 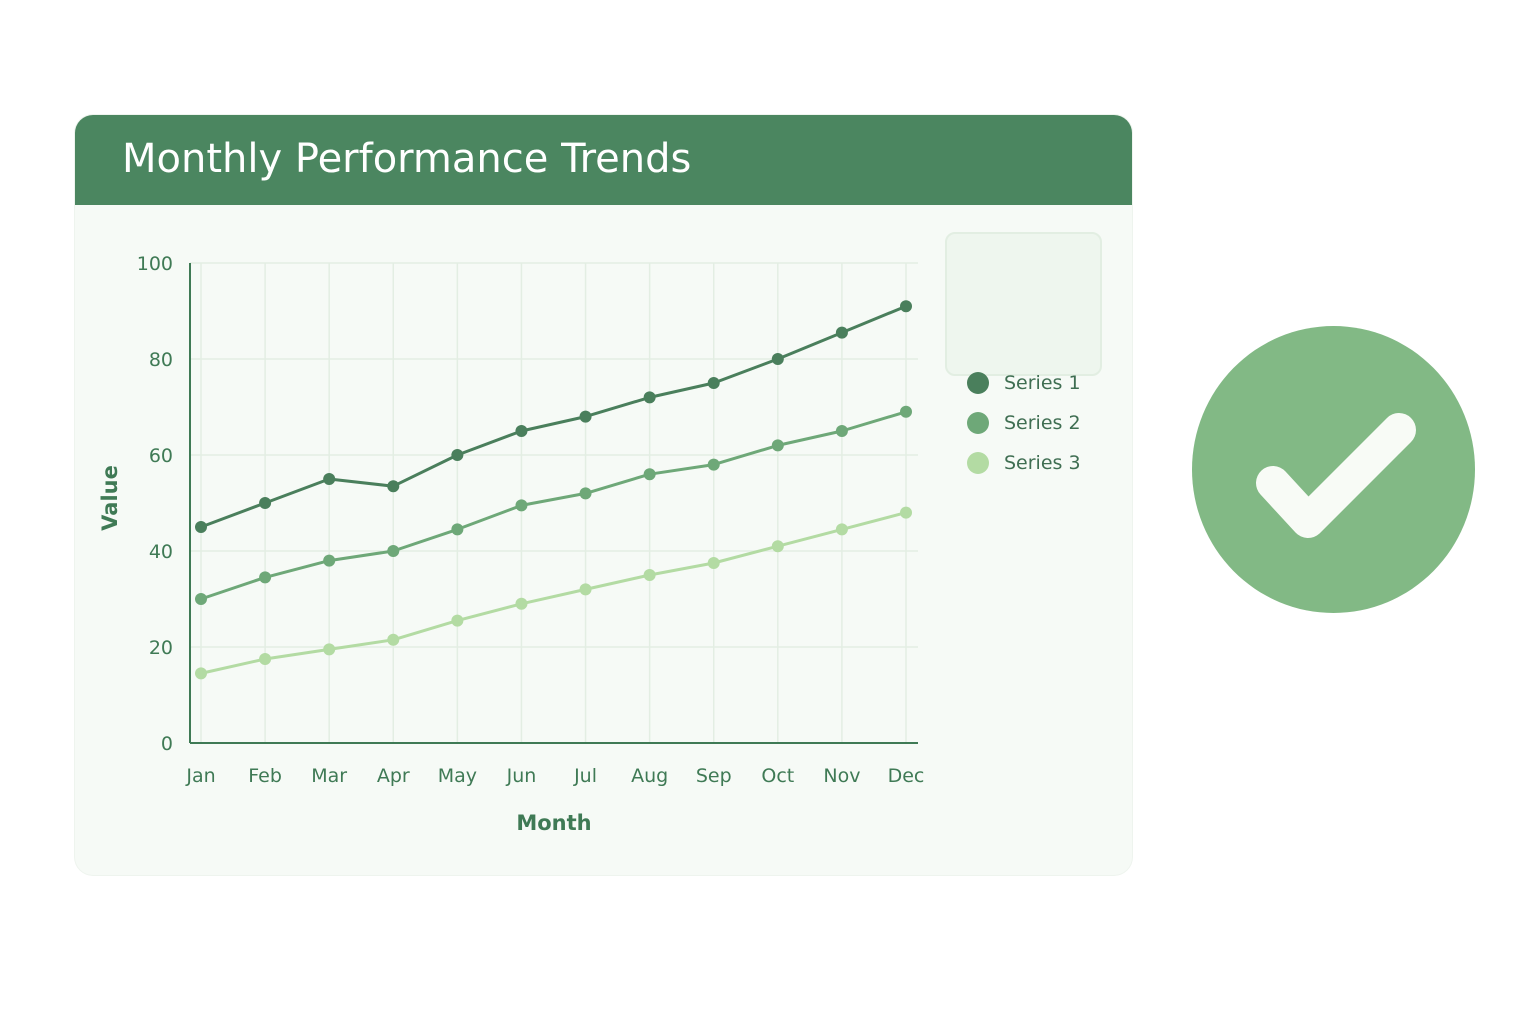 What do you see at coordinates (329, 776) in the screenshot?
I see `x-tick-label: Mar` at bounding box center [329, 776].